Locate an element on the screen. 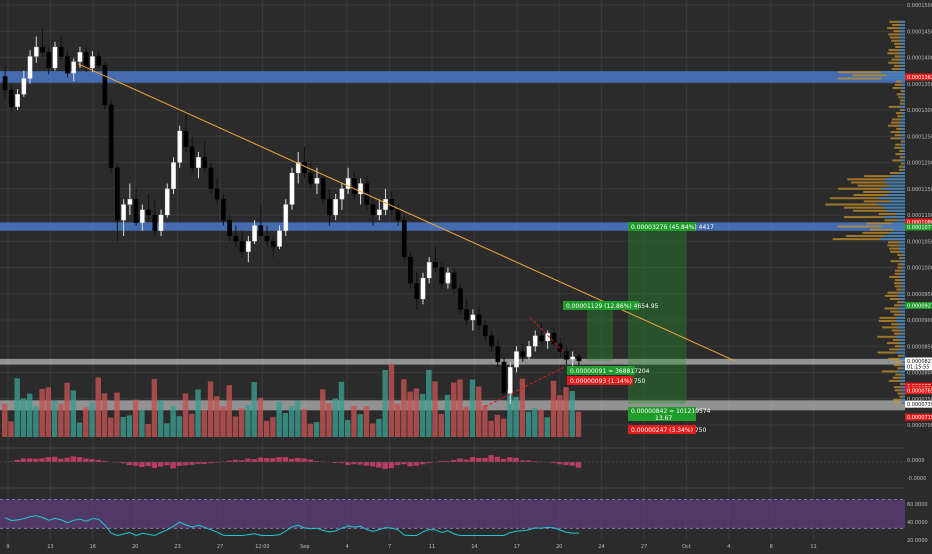 This screenshot has width=932, height=554. support-resistance-zone is located at coordinates (452, 77).